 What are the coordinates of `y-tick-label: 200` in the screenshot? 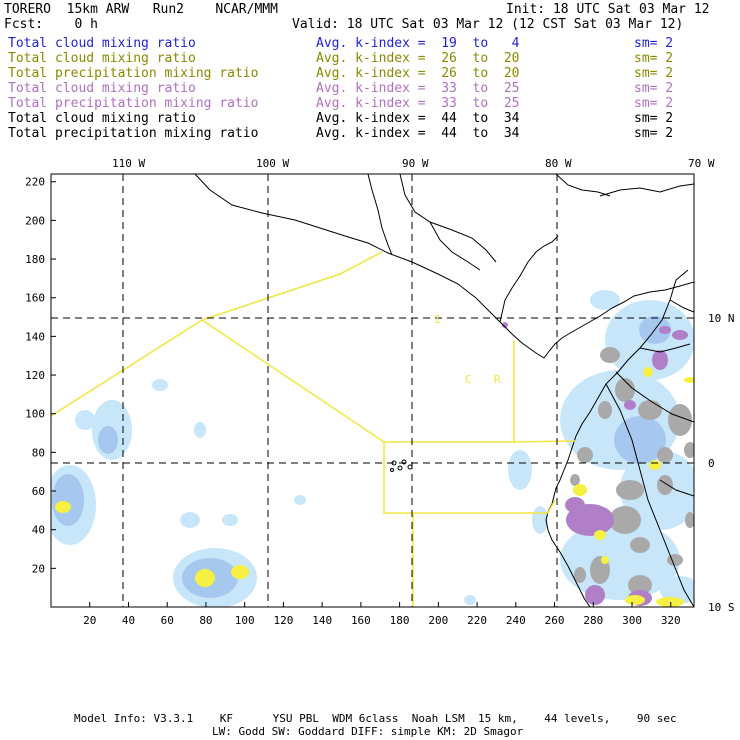 It's located at (35, 220).